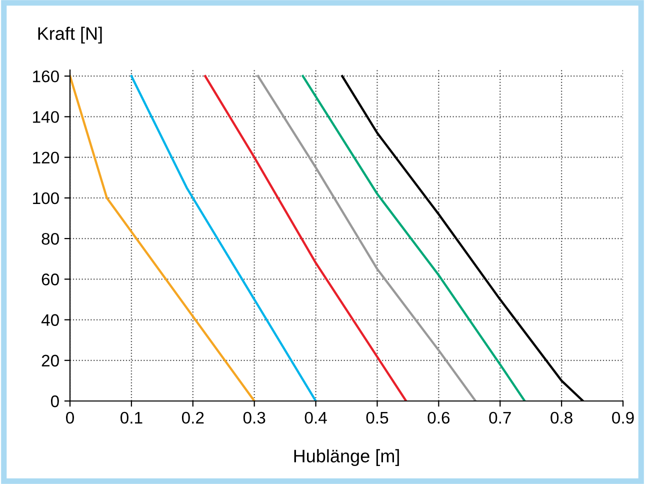 The image size is (645, 484). I want to click on x-tick-label: 0.2, so click(193, 418).